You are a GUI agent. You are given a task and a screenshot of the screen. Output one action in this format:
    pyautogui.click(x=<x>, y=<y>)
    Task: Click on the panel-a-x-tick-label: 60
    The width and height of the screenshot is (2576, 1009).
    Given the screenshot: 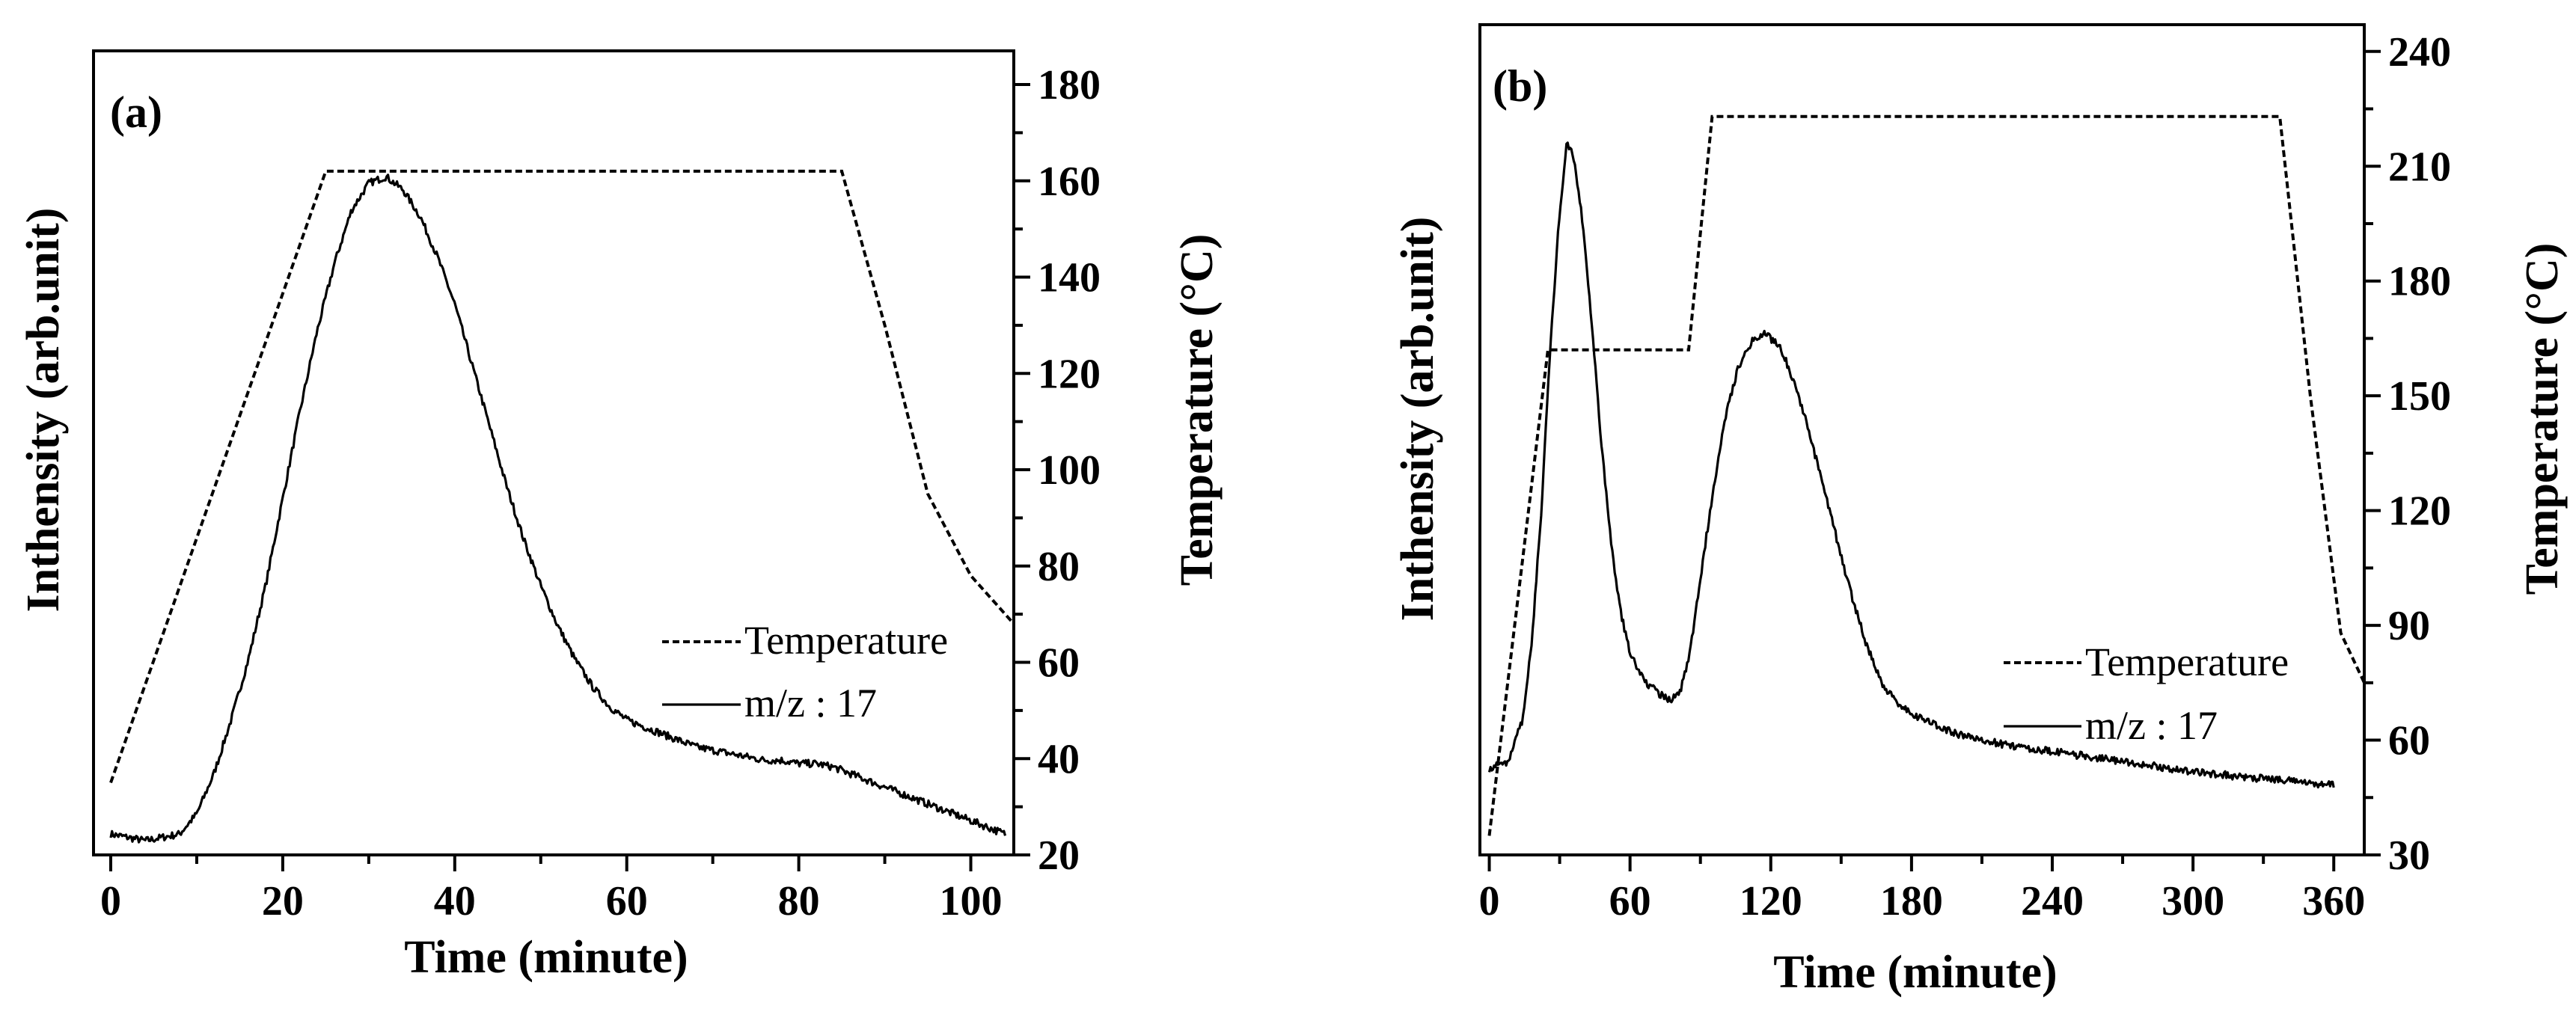 What is the action you would take?
    pyautogui.click(x=627, y=901)
    